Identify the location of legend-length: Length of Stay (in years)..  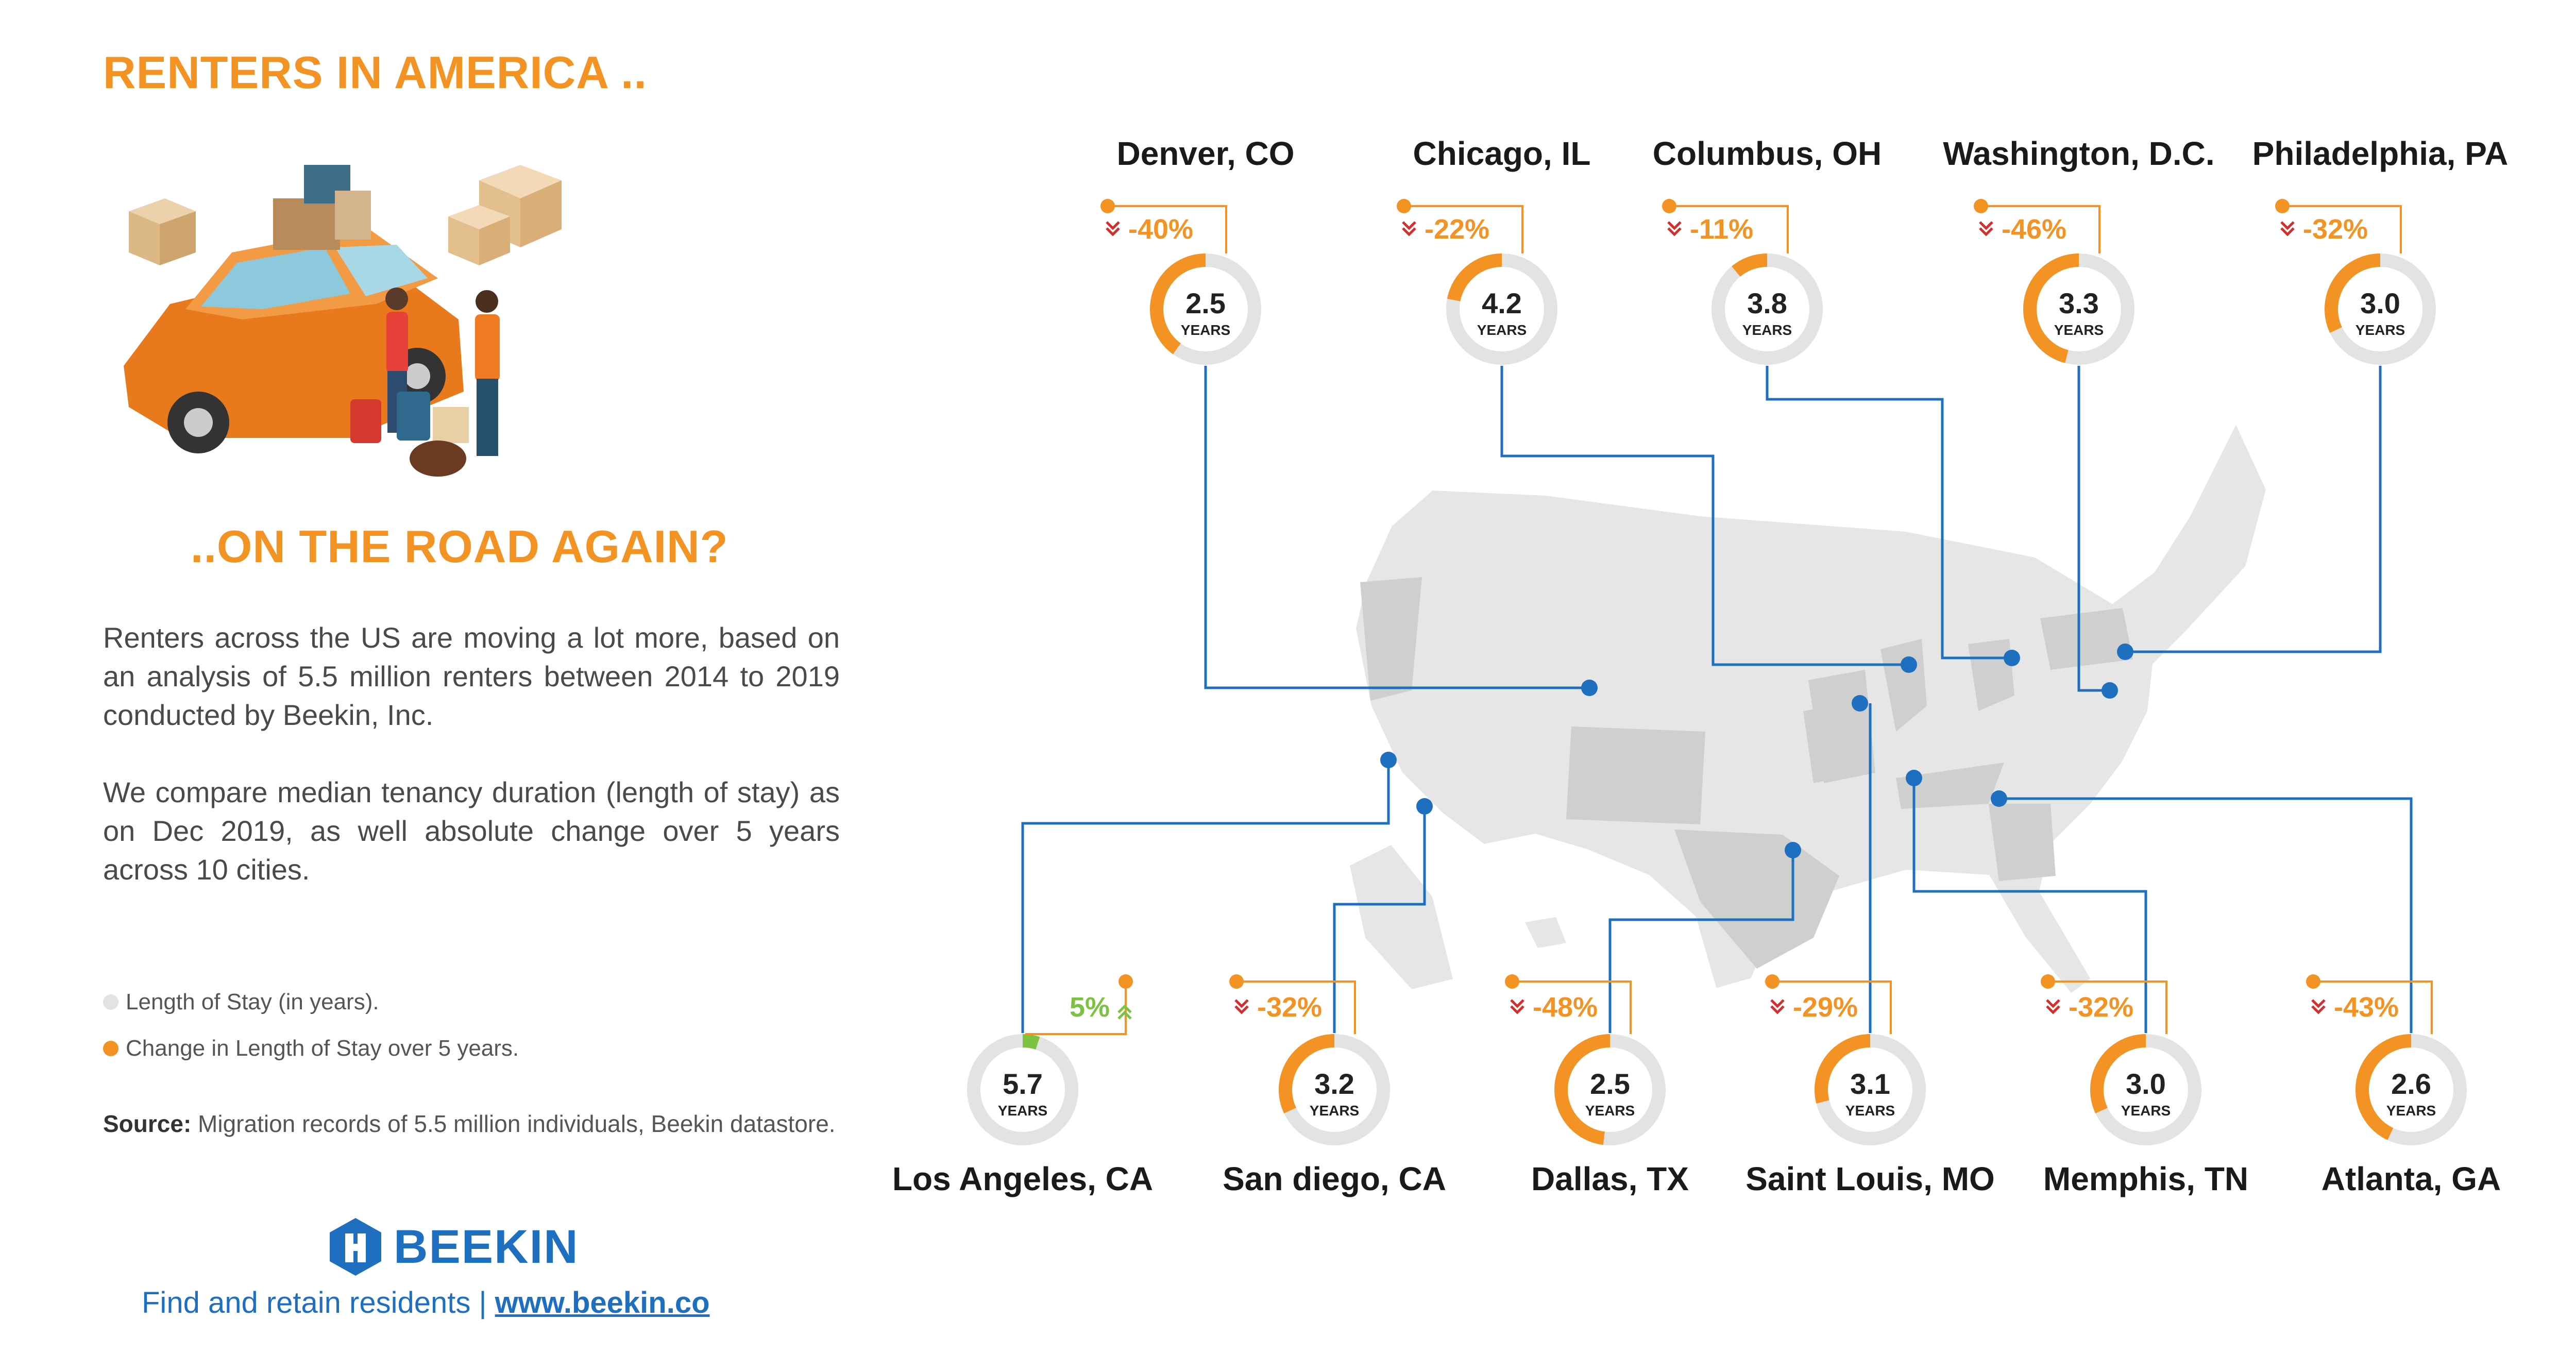
(241, 1002).